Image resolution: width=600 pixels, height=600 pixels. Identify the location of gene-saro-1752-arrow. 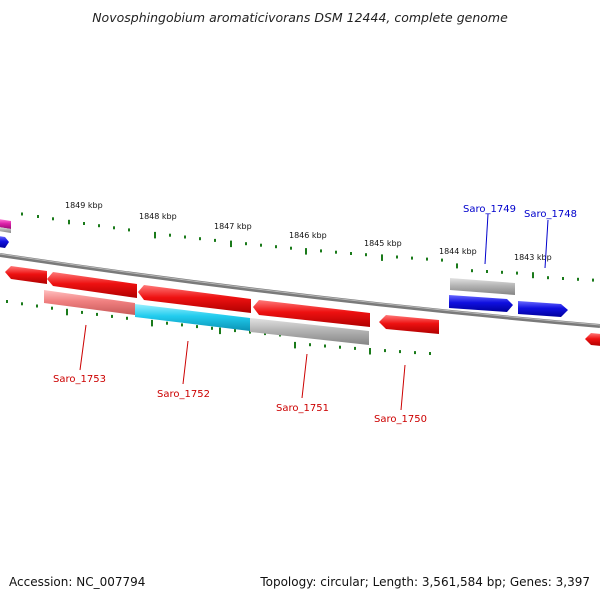
(192, 317).